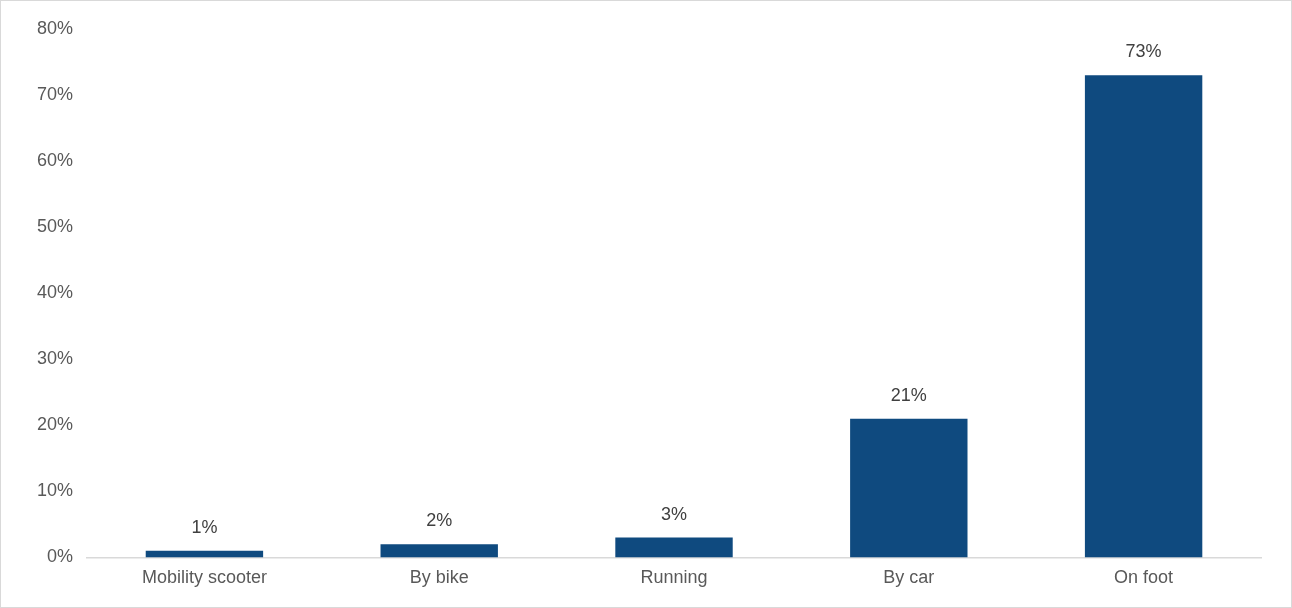  I want to click on y-tick-label: 30%, so click(55, 358).